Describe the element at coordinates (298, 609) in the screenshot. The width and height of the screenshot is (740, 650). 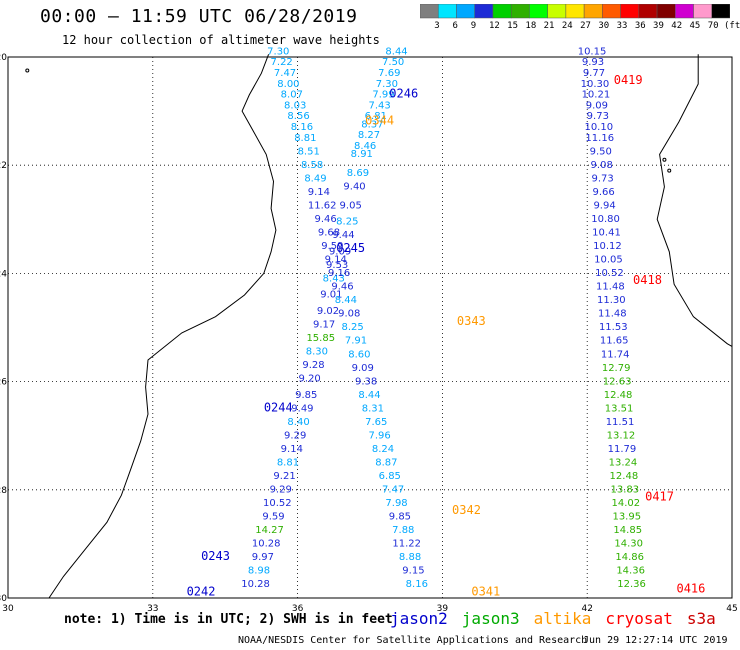
I see `lon-tick-label: 36` at that location.